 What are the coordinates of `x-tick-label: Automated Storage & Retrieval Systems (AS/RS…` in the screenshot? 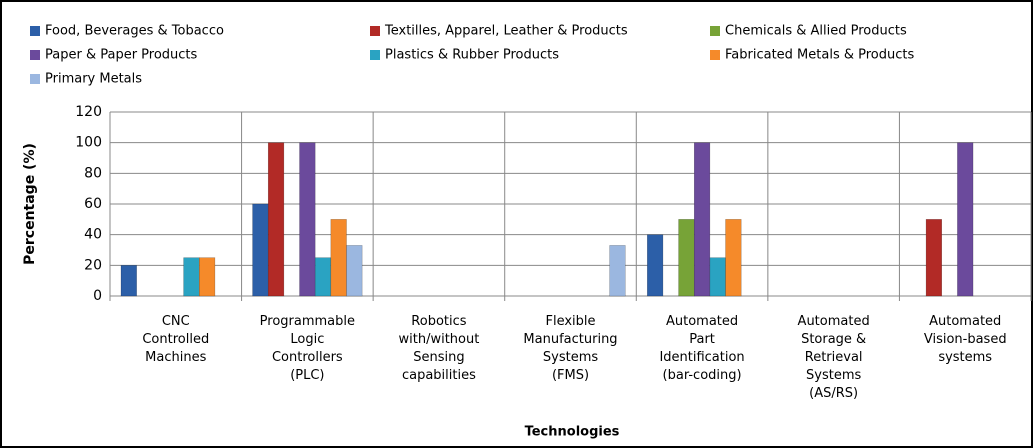 It's located at (834, 357).